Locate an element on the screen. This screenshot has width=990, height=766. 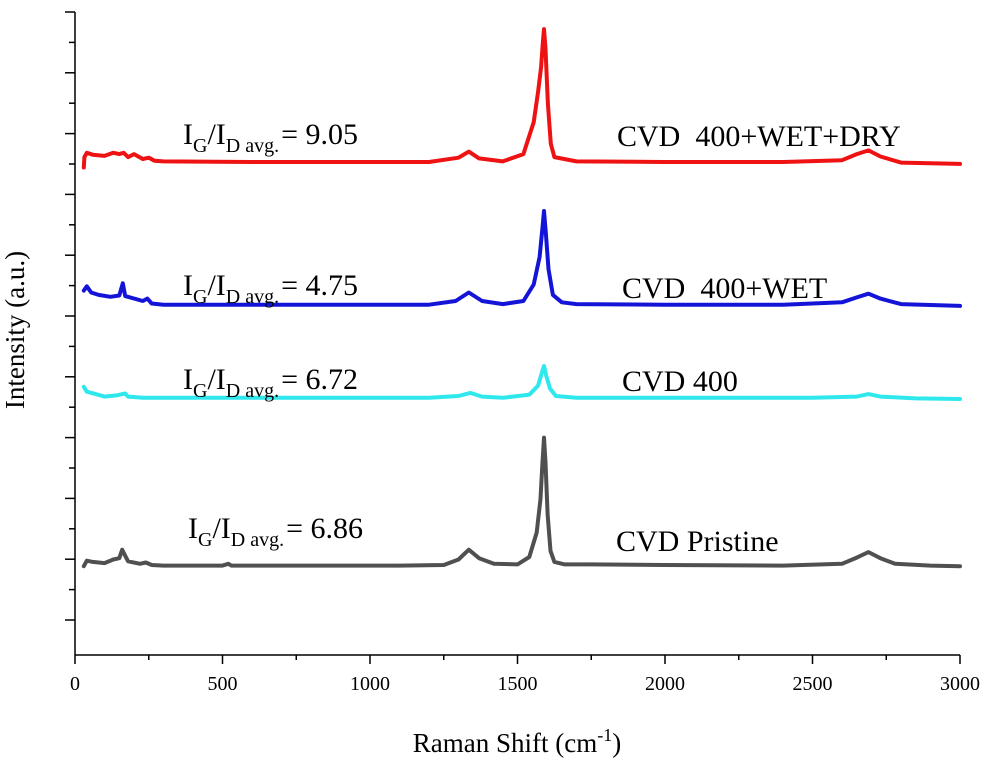
annotation-ig-id-pristine: IG/ID avg.= 6.86 is located at coordinates (275, 531).